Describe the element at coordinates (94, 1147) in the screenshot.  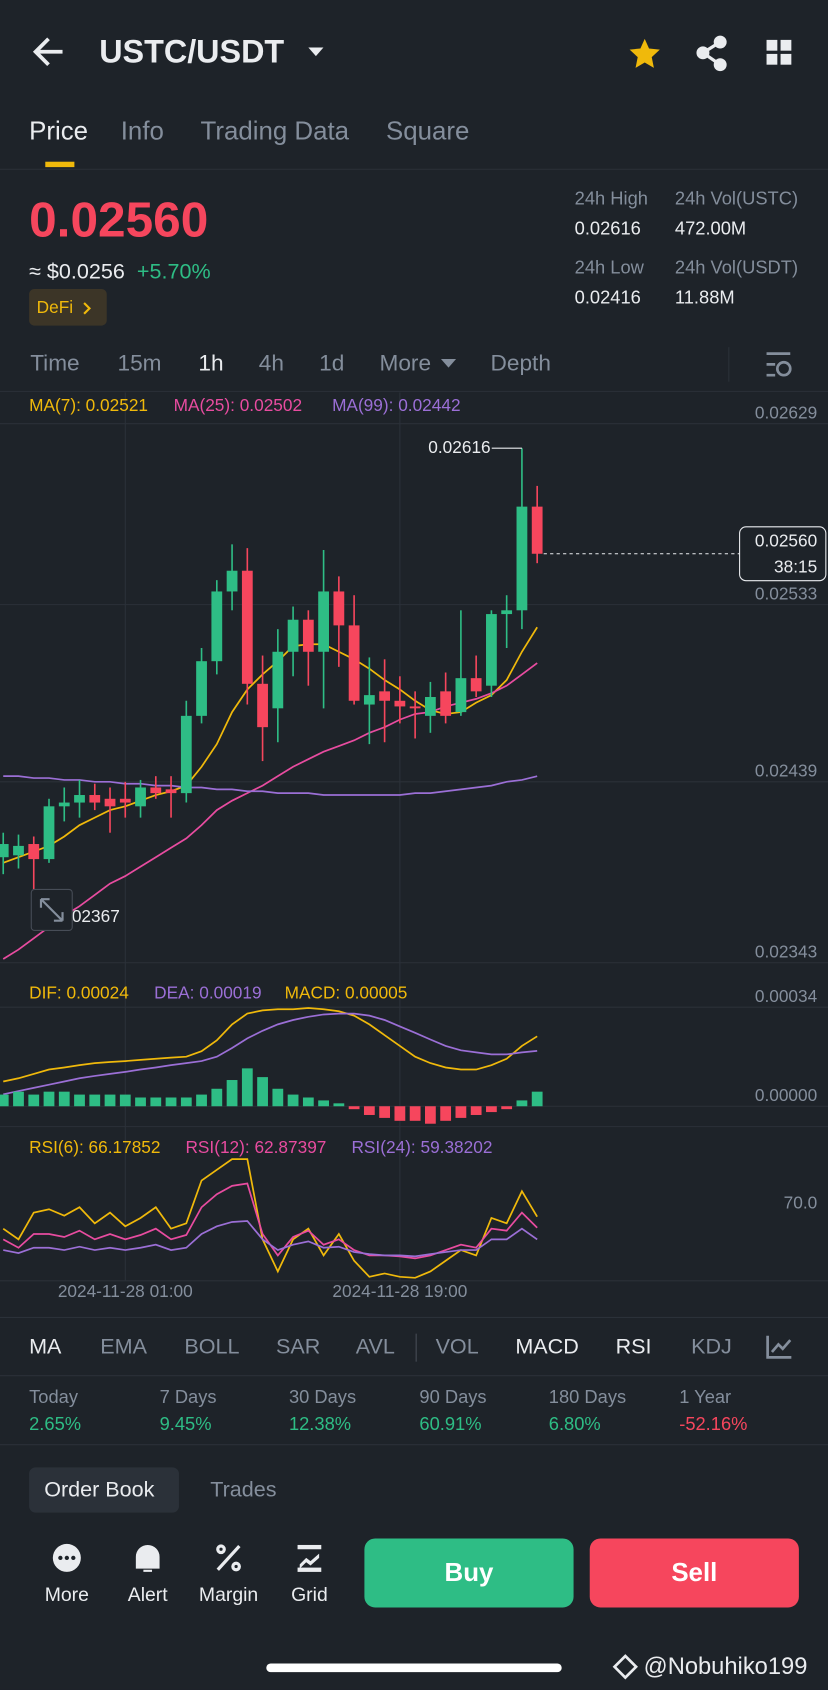
I see `legend-entry: RSI(6): 66.17852` at that location.